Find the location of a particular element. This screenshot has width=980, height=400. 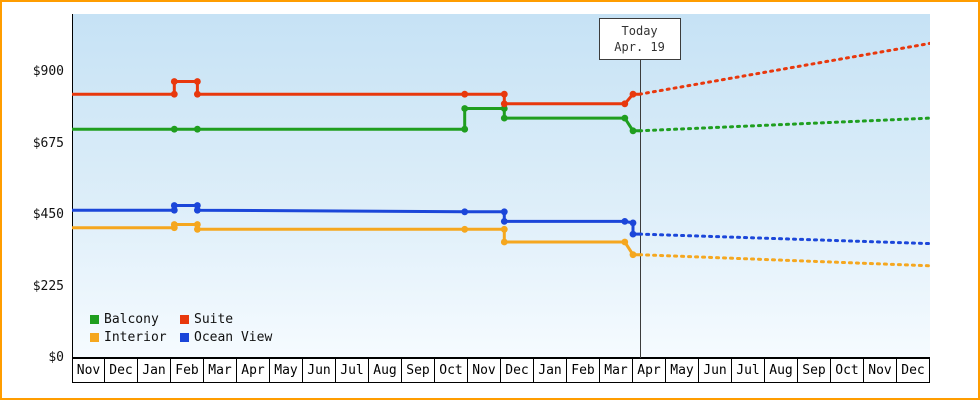

legend-item-ocean-view: Ocean View is located at coordinates (226, 337).